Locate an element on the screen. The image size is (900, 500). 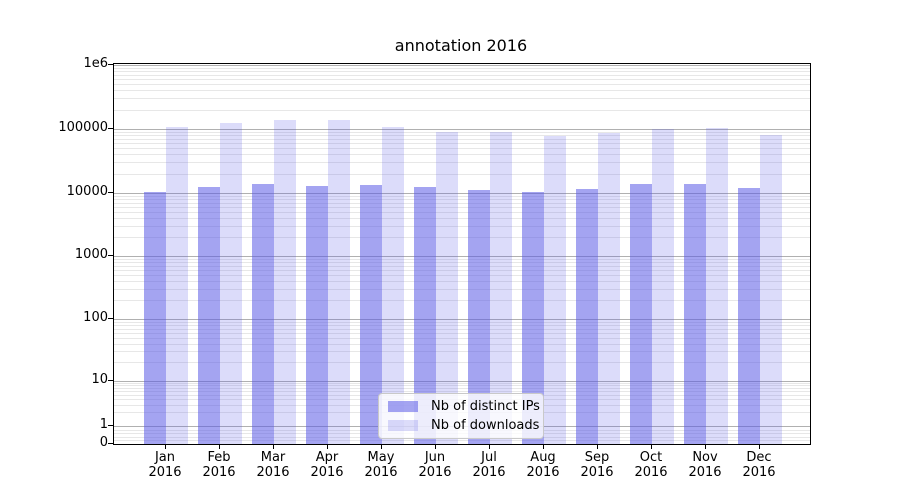
x-tick-label: Nov 2016 is located at coordinates (705, 465).